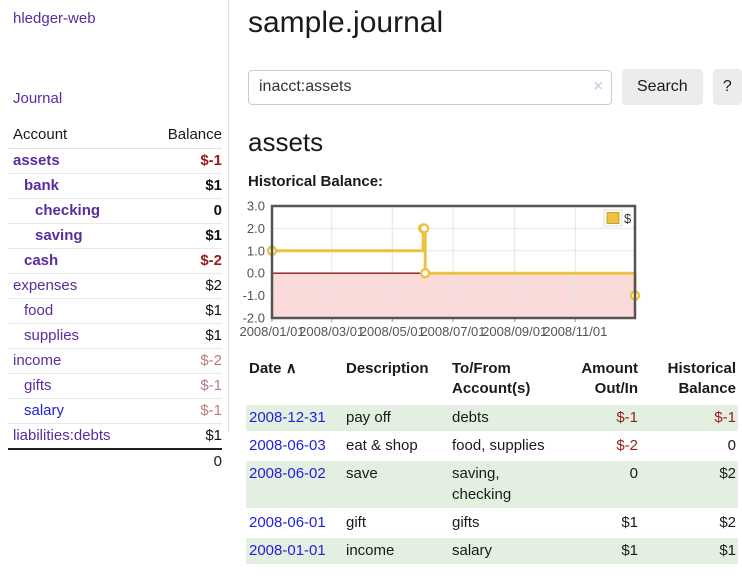 The height and width of the screenshot is (582, 742). What do you see at coordinates (396, 484) in the screenshot?
I see `transaction-description: save` at bounding box center [396, 484].